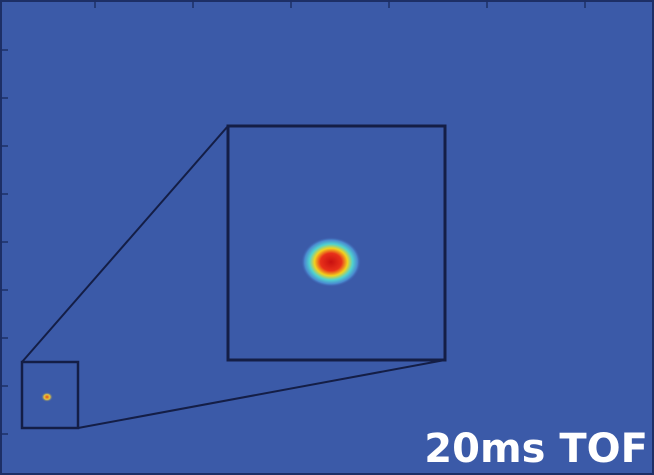  I want to click on inset-region, so click(50, 395).